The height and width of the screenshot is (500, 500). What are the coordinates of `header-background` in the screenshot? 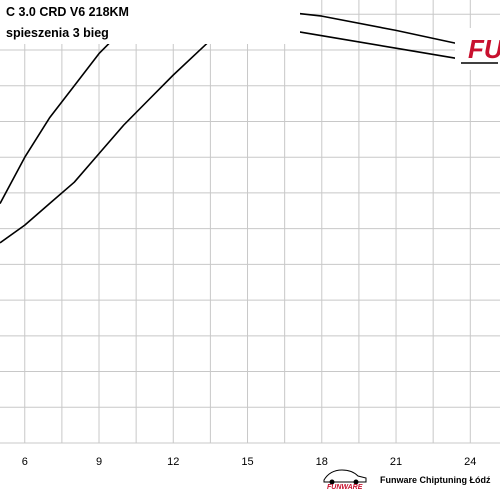 It's located at (150, 22).